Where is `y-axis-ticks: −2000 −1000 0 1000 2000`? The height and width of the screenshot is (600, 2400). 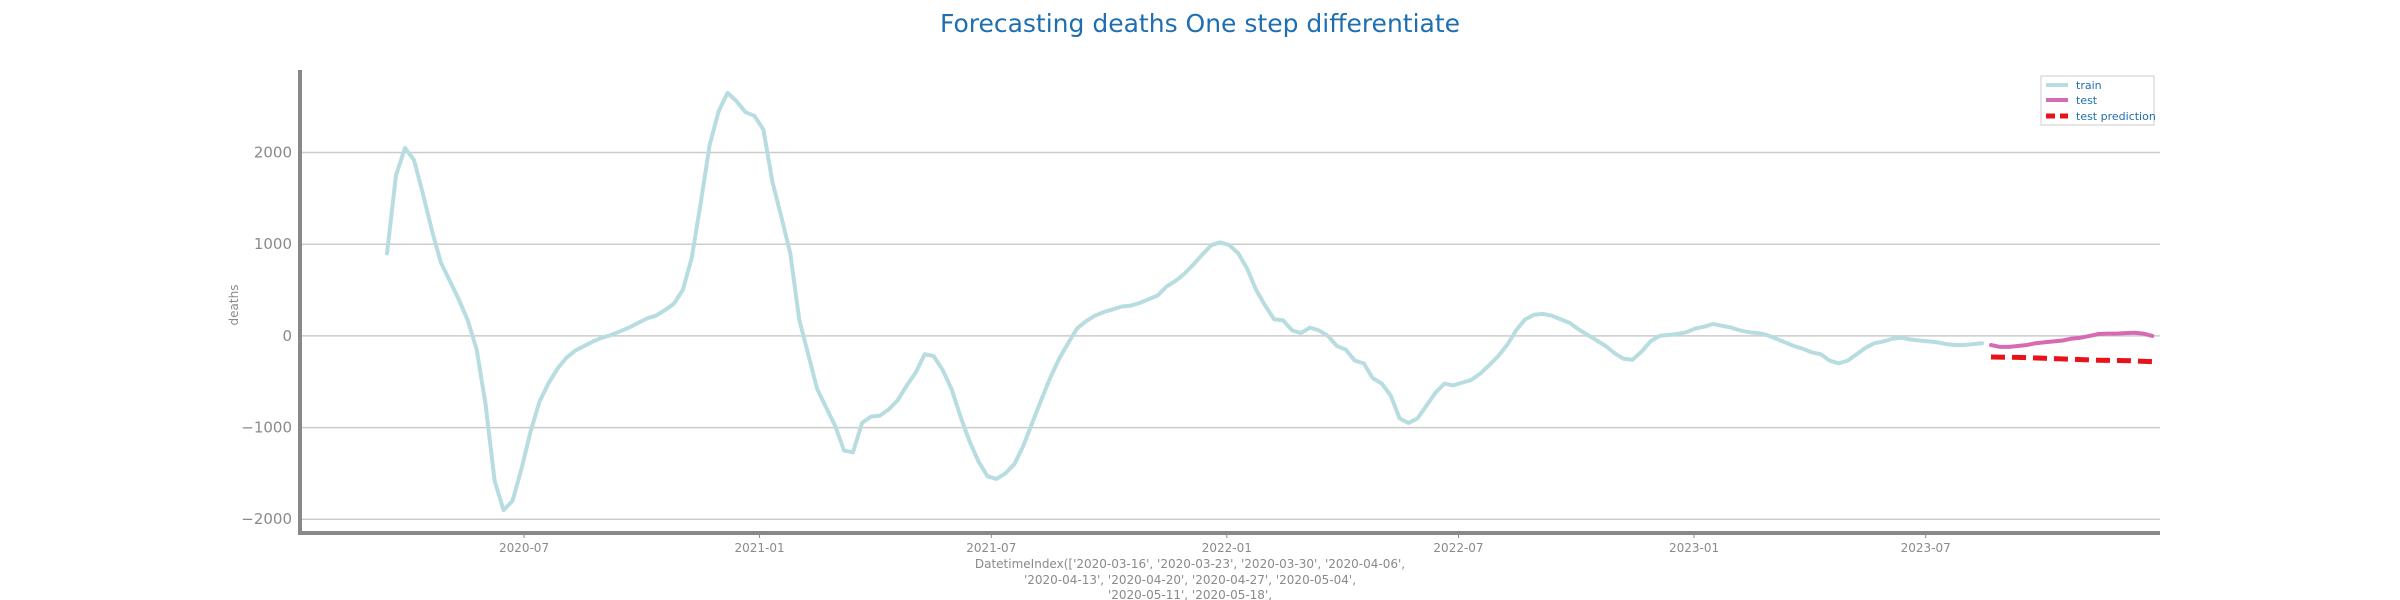 y-axis-ticks: −2000 −1000 0 1000 2000 is located at coordinates (266, 336).